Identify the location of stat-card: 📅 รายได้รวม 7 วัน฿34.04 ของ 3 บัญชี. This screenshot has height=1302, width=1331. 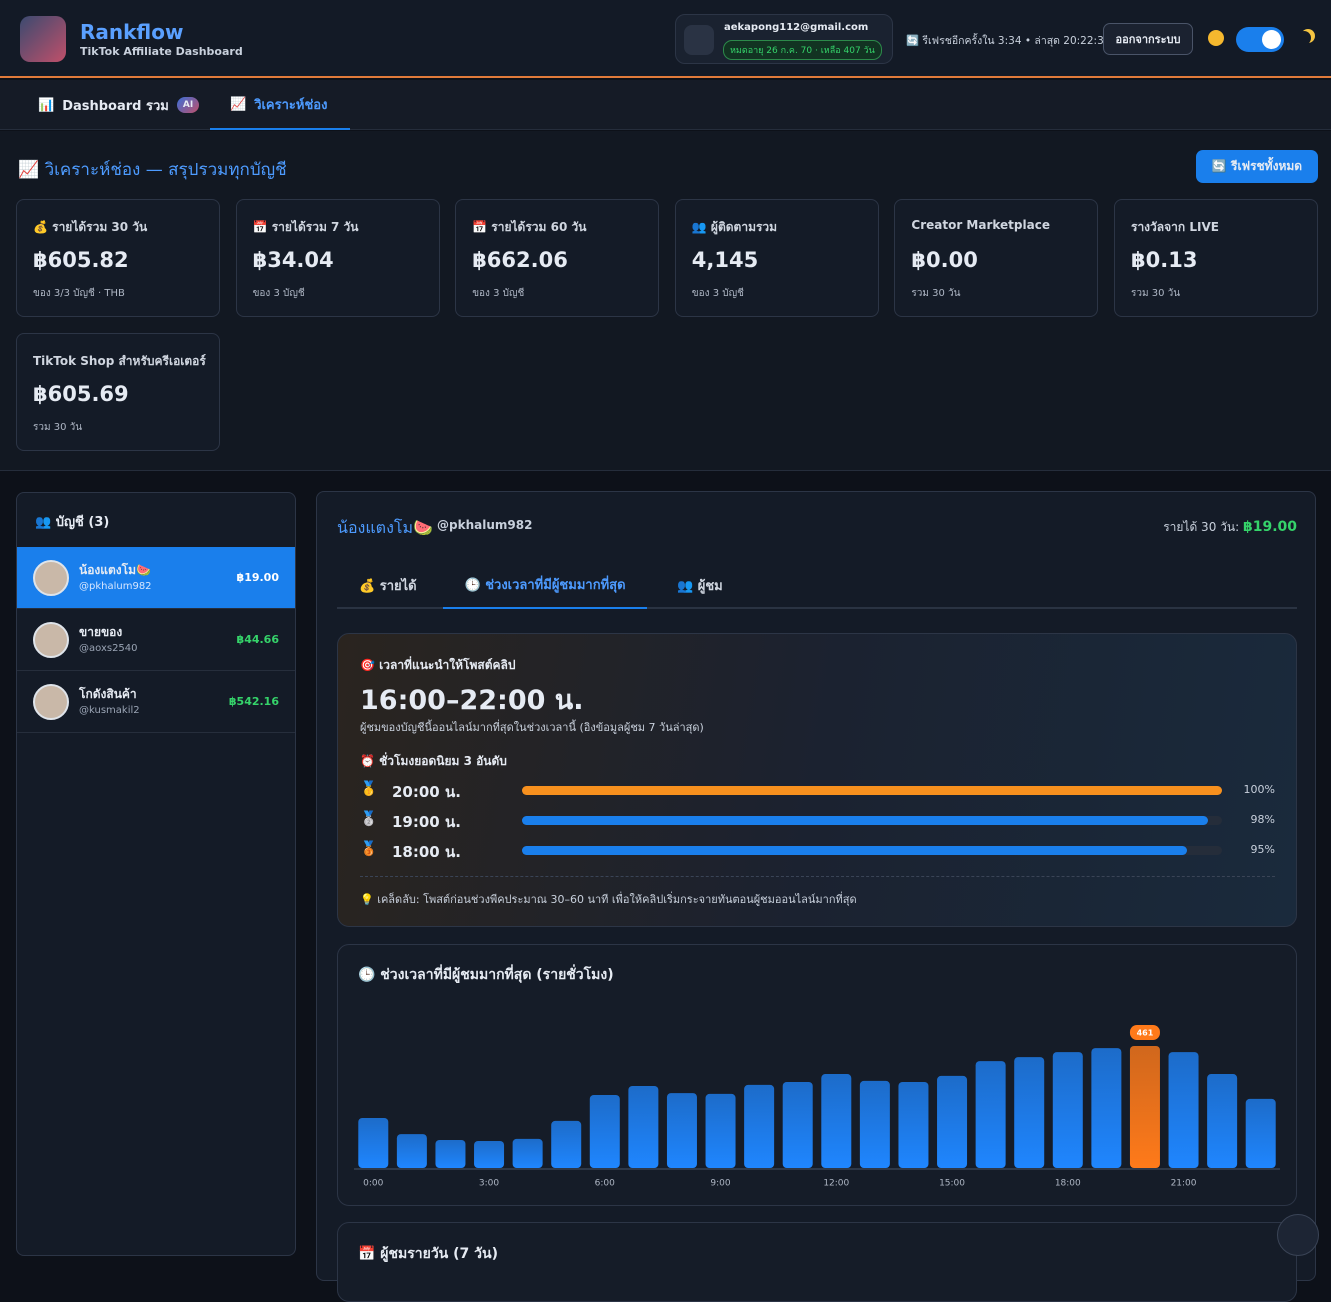
(337, 258).